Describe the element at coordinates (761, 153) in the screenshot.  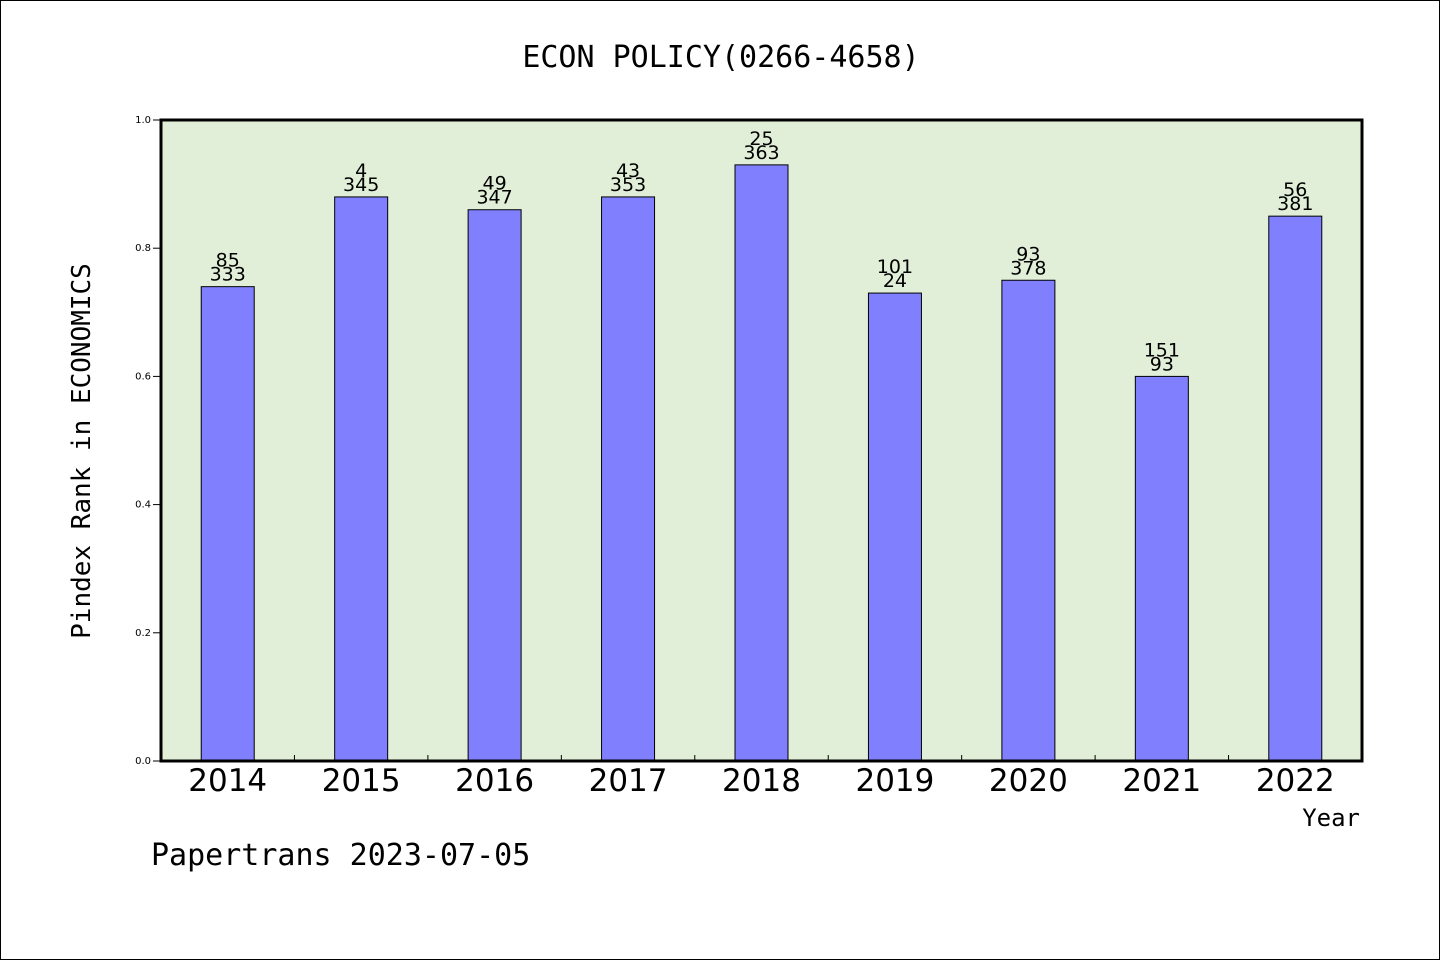
I see `bar-label-bottom-2018: 363` at that location.